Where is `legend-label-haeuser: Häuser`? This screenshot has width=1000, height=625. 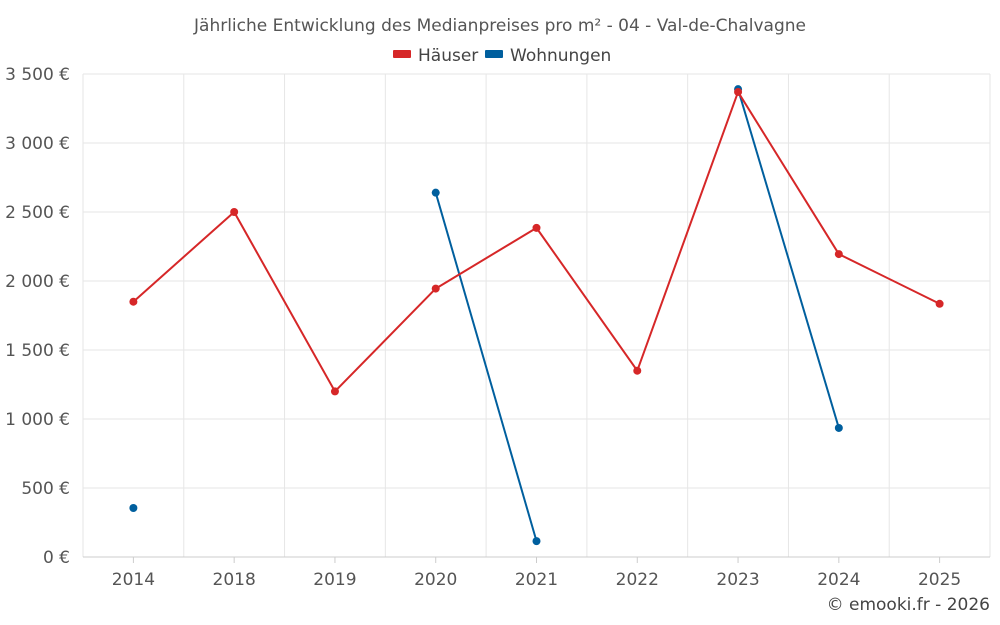
legend-label-haeuser: Häuser is located at coordinates (448, 56).